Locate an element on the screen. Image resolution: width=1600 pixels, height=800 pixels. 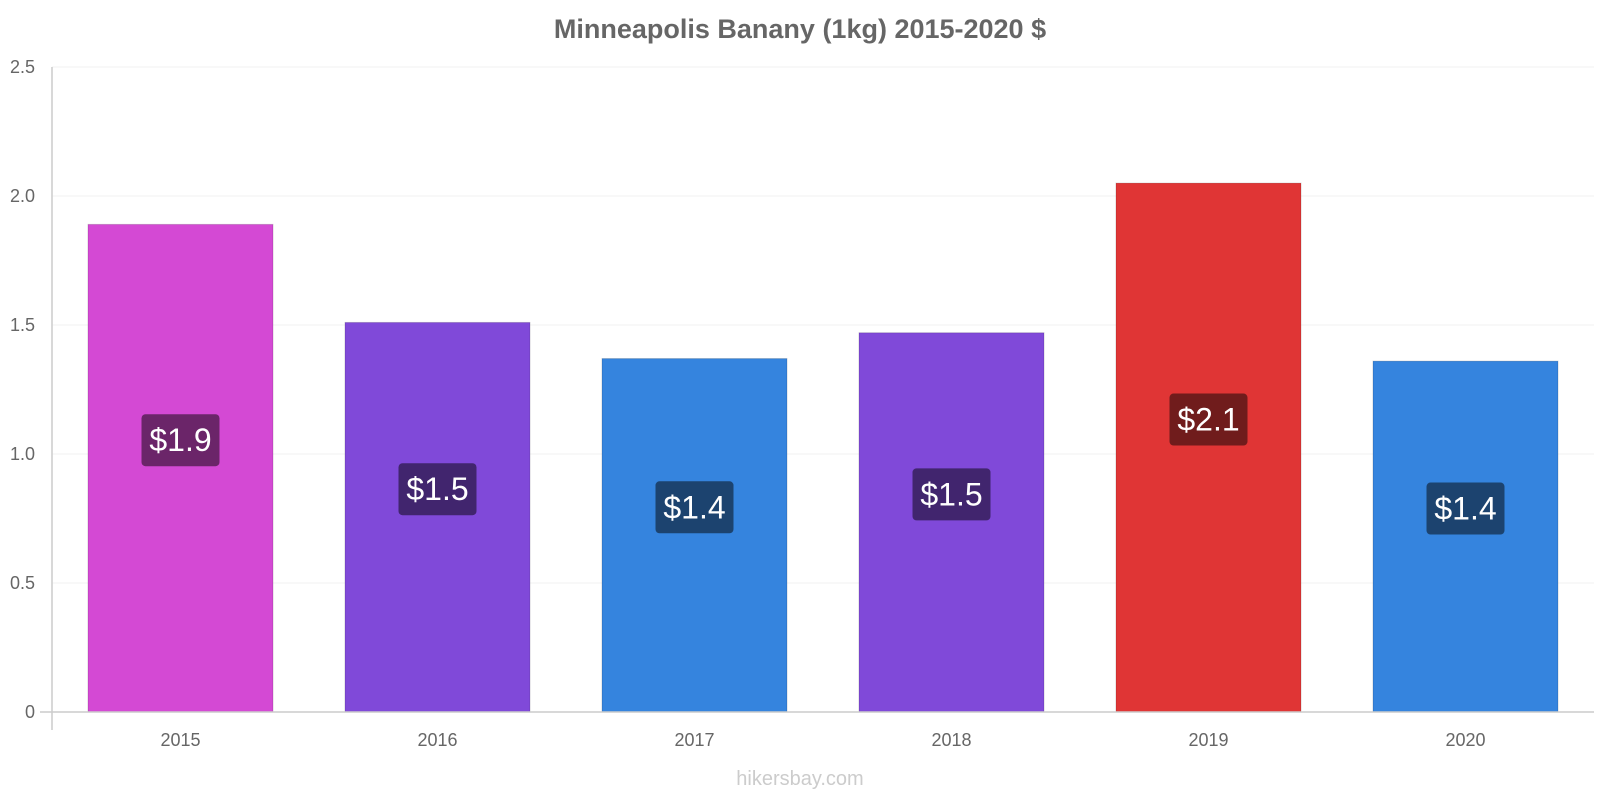
data-label: $2.1 is located at coordinates (1208, 420).